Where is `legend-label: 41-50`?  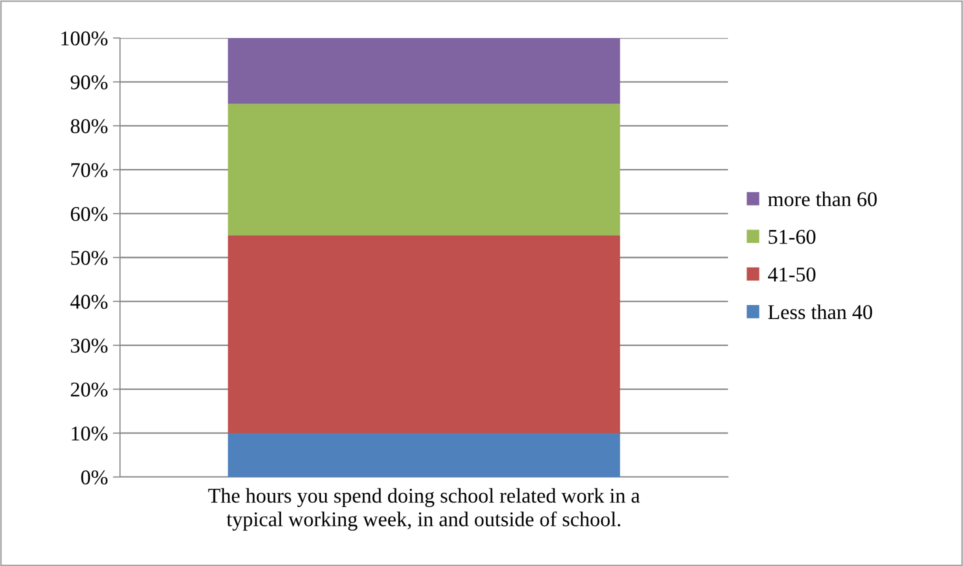
legend-label: 41-50 is located at coordinates (792, 274).